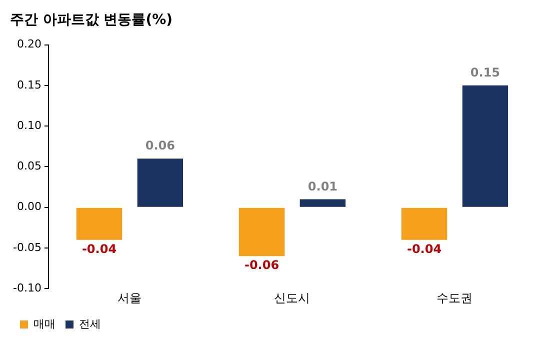 This screenshot has height=344, width=550. What do you see at coordinates (485, 73) in the screenshot?
I see `data-label: 0.15` at bounding box center [485, 73].